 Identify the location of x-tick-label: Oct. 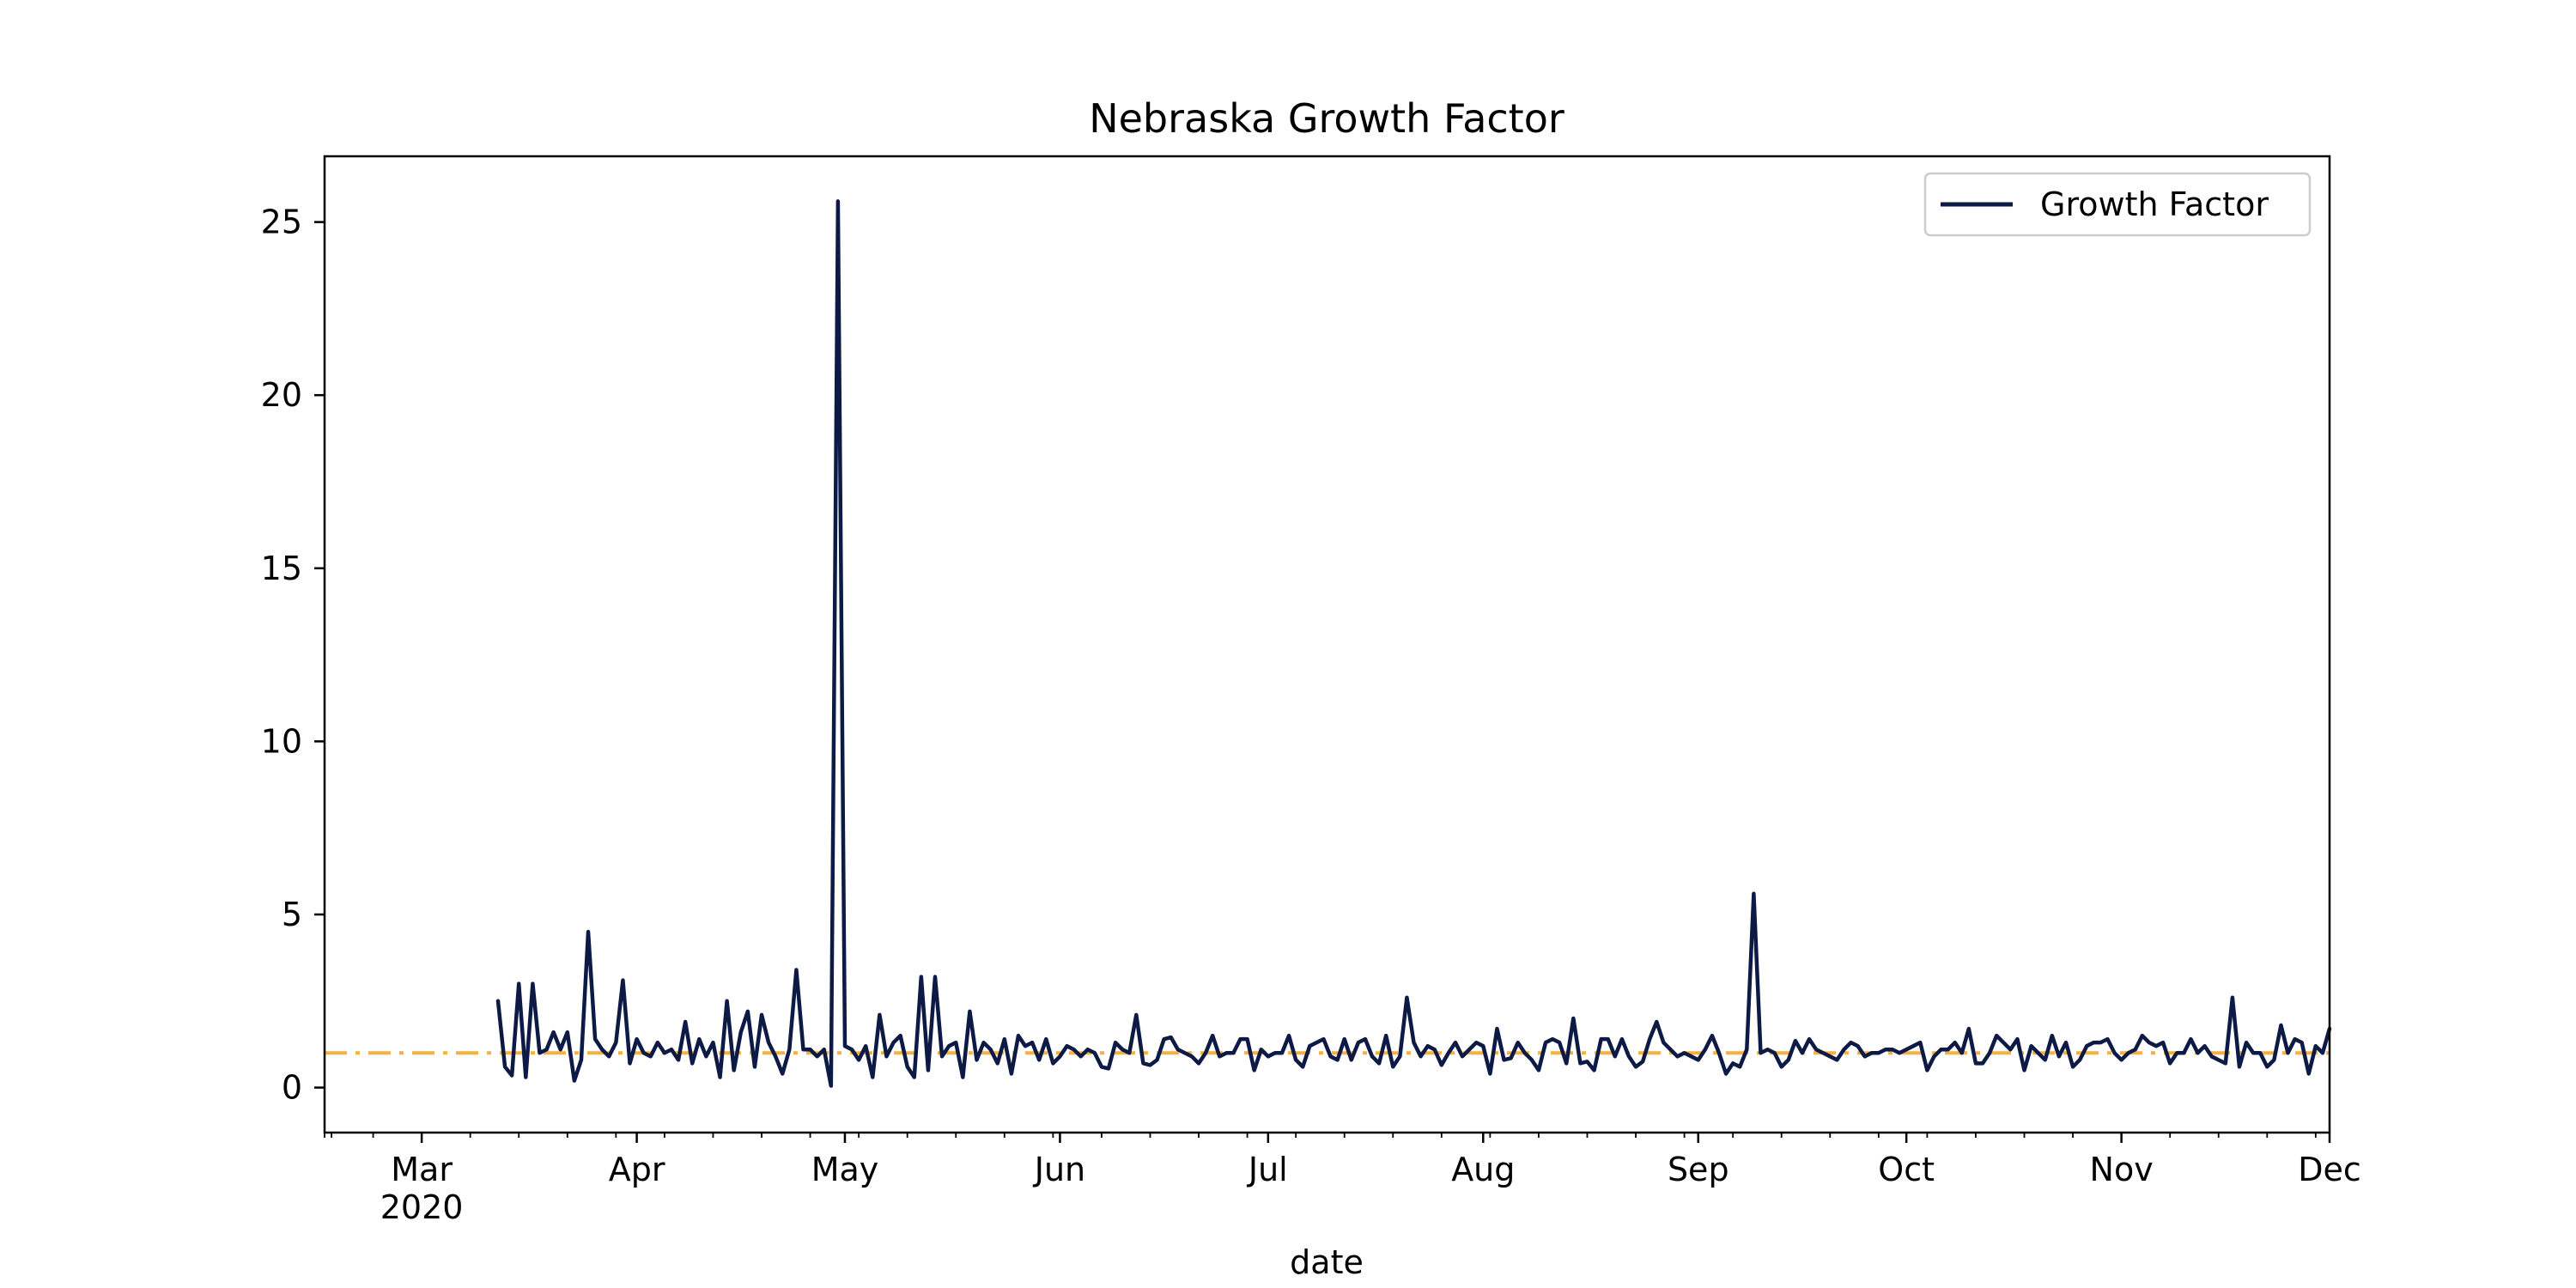
(1907, 1169).